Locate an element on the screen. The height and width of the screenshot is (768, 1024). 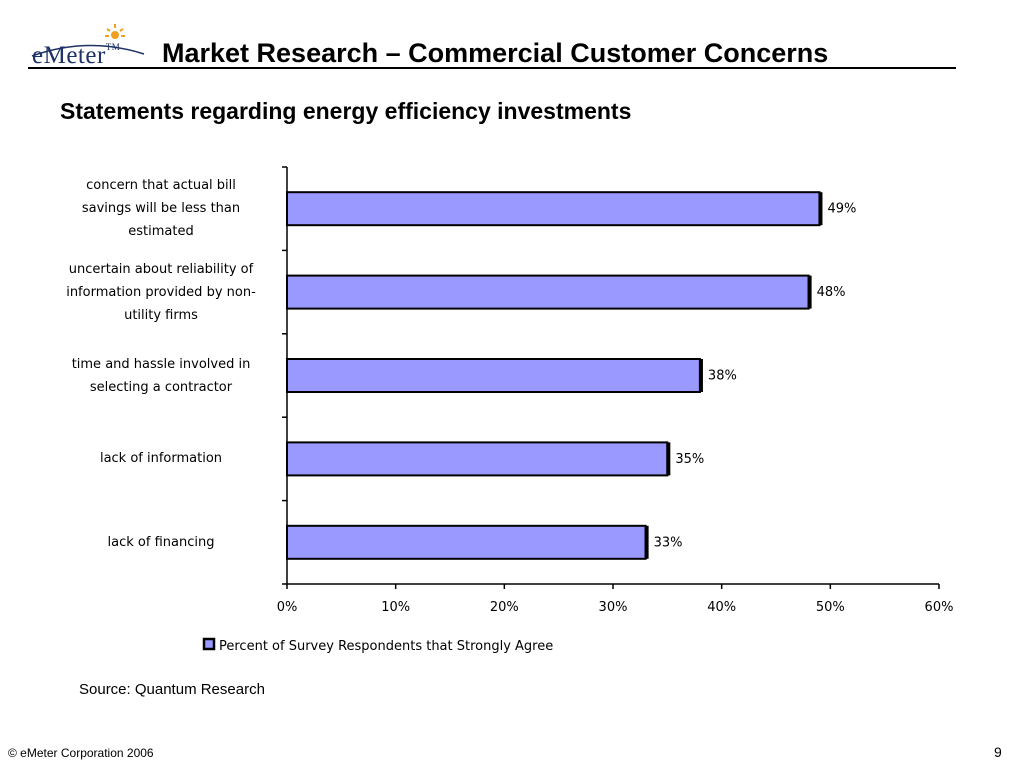
data-label: 38% is located at coordinates (722, 376).